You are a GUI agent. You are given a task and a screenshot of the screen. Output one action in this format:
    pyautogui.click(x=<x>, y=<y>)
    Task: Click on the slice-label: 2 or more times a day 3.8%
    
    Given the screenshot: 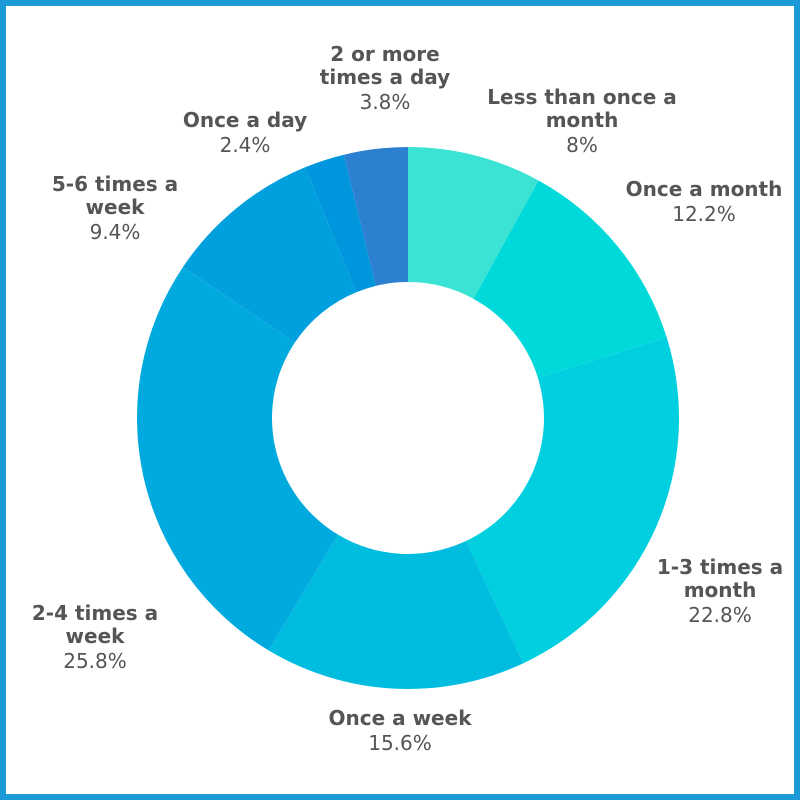 What is the action you would take?
    pyautogui.click(x=385, y=79)
    